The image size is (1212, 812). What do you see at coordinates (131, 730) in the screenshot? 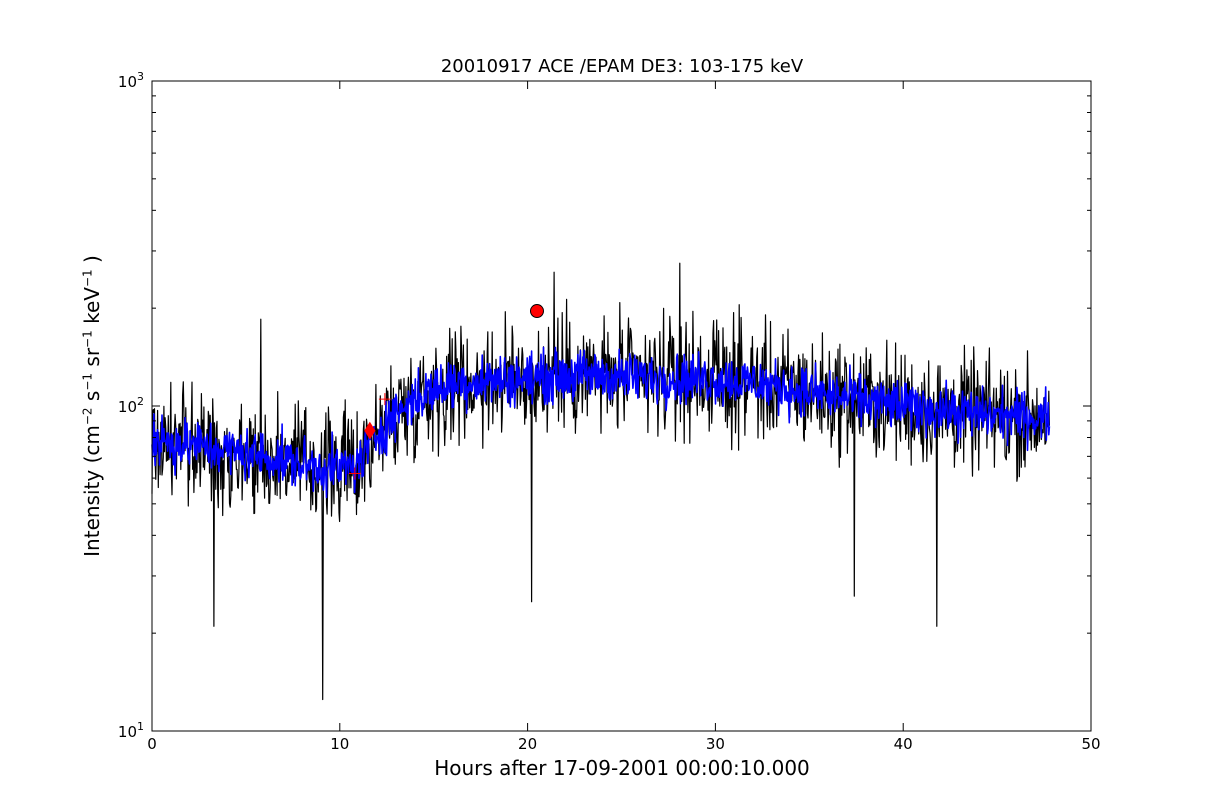
I see `y-tick-label: 10¹` at bounding box center [131, 730].